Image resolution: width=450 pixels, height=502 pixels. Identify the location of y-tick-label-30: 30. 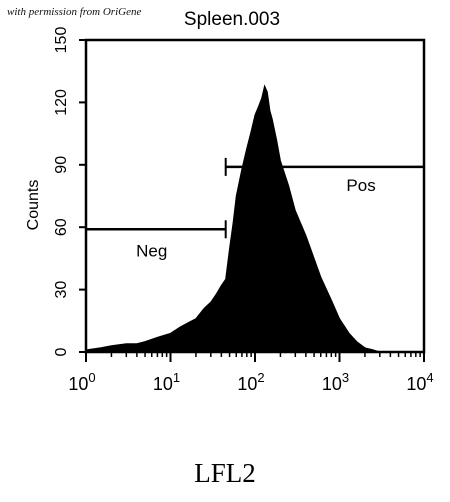
(61, 290).